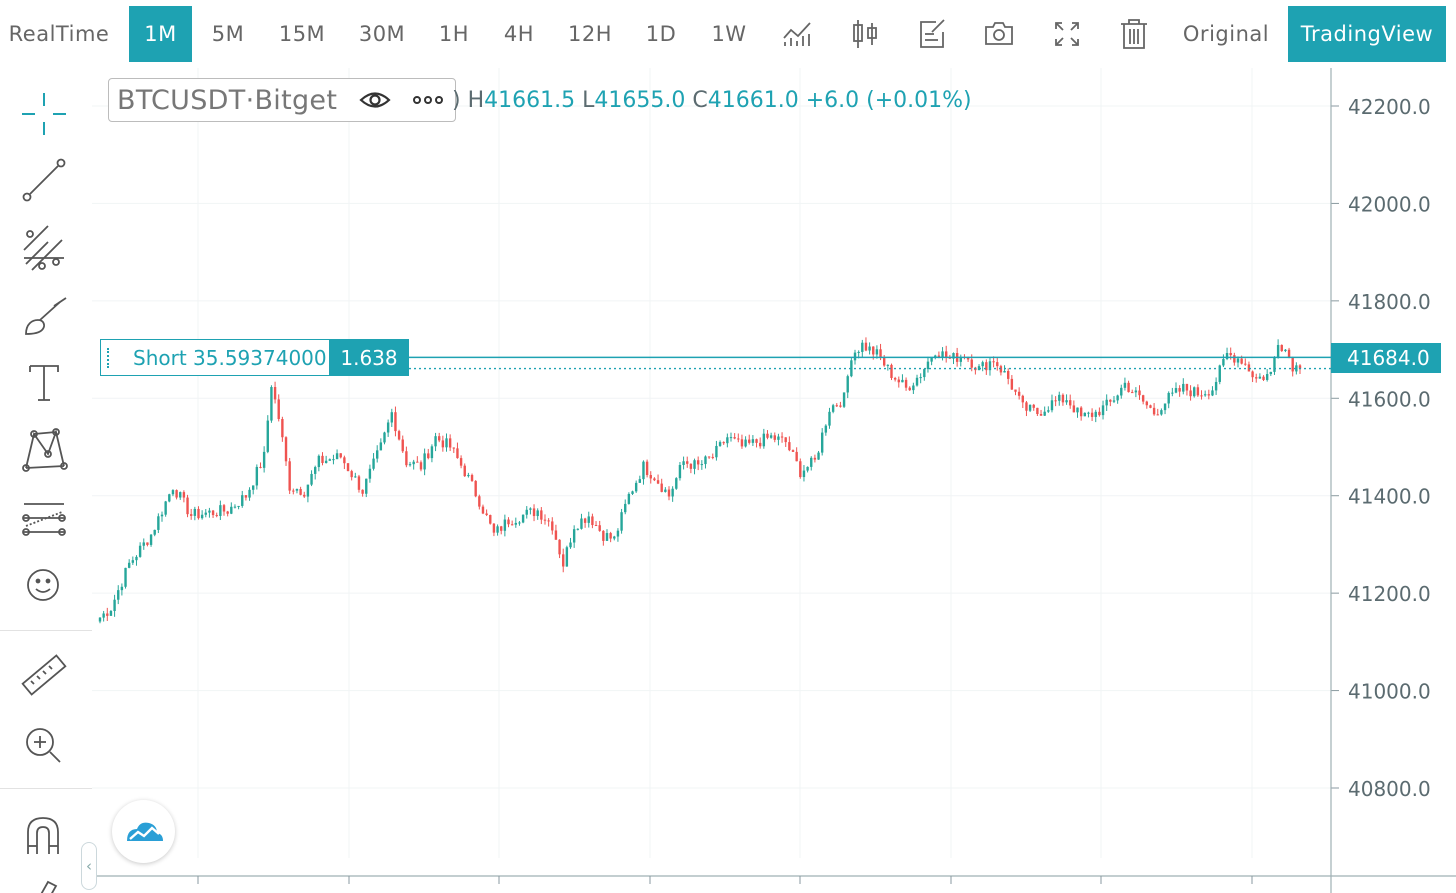  I want to click on collapse-toolbar-button: ‹, so click(89, 866).